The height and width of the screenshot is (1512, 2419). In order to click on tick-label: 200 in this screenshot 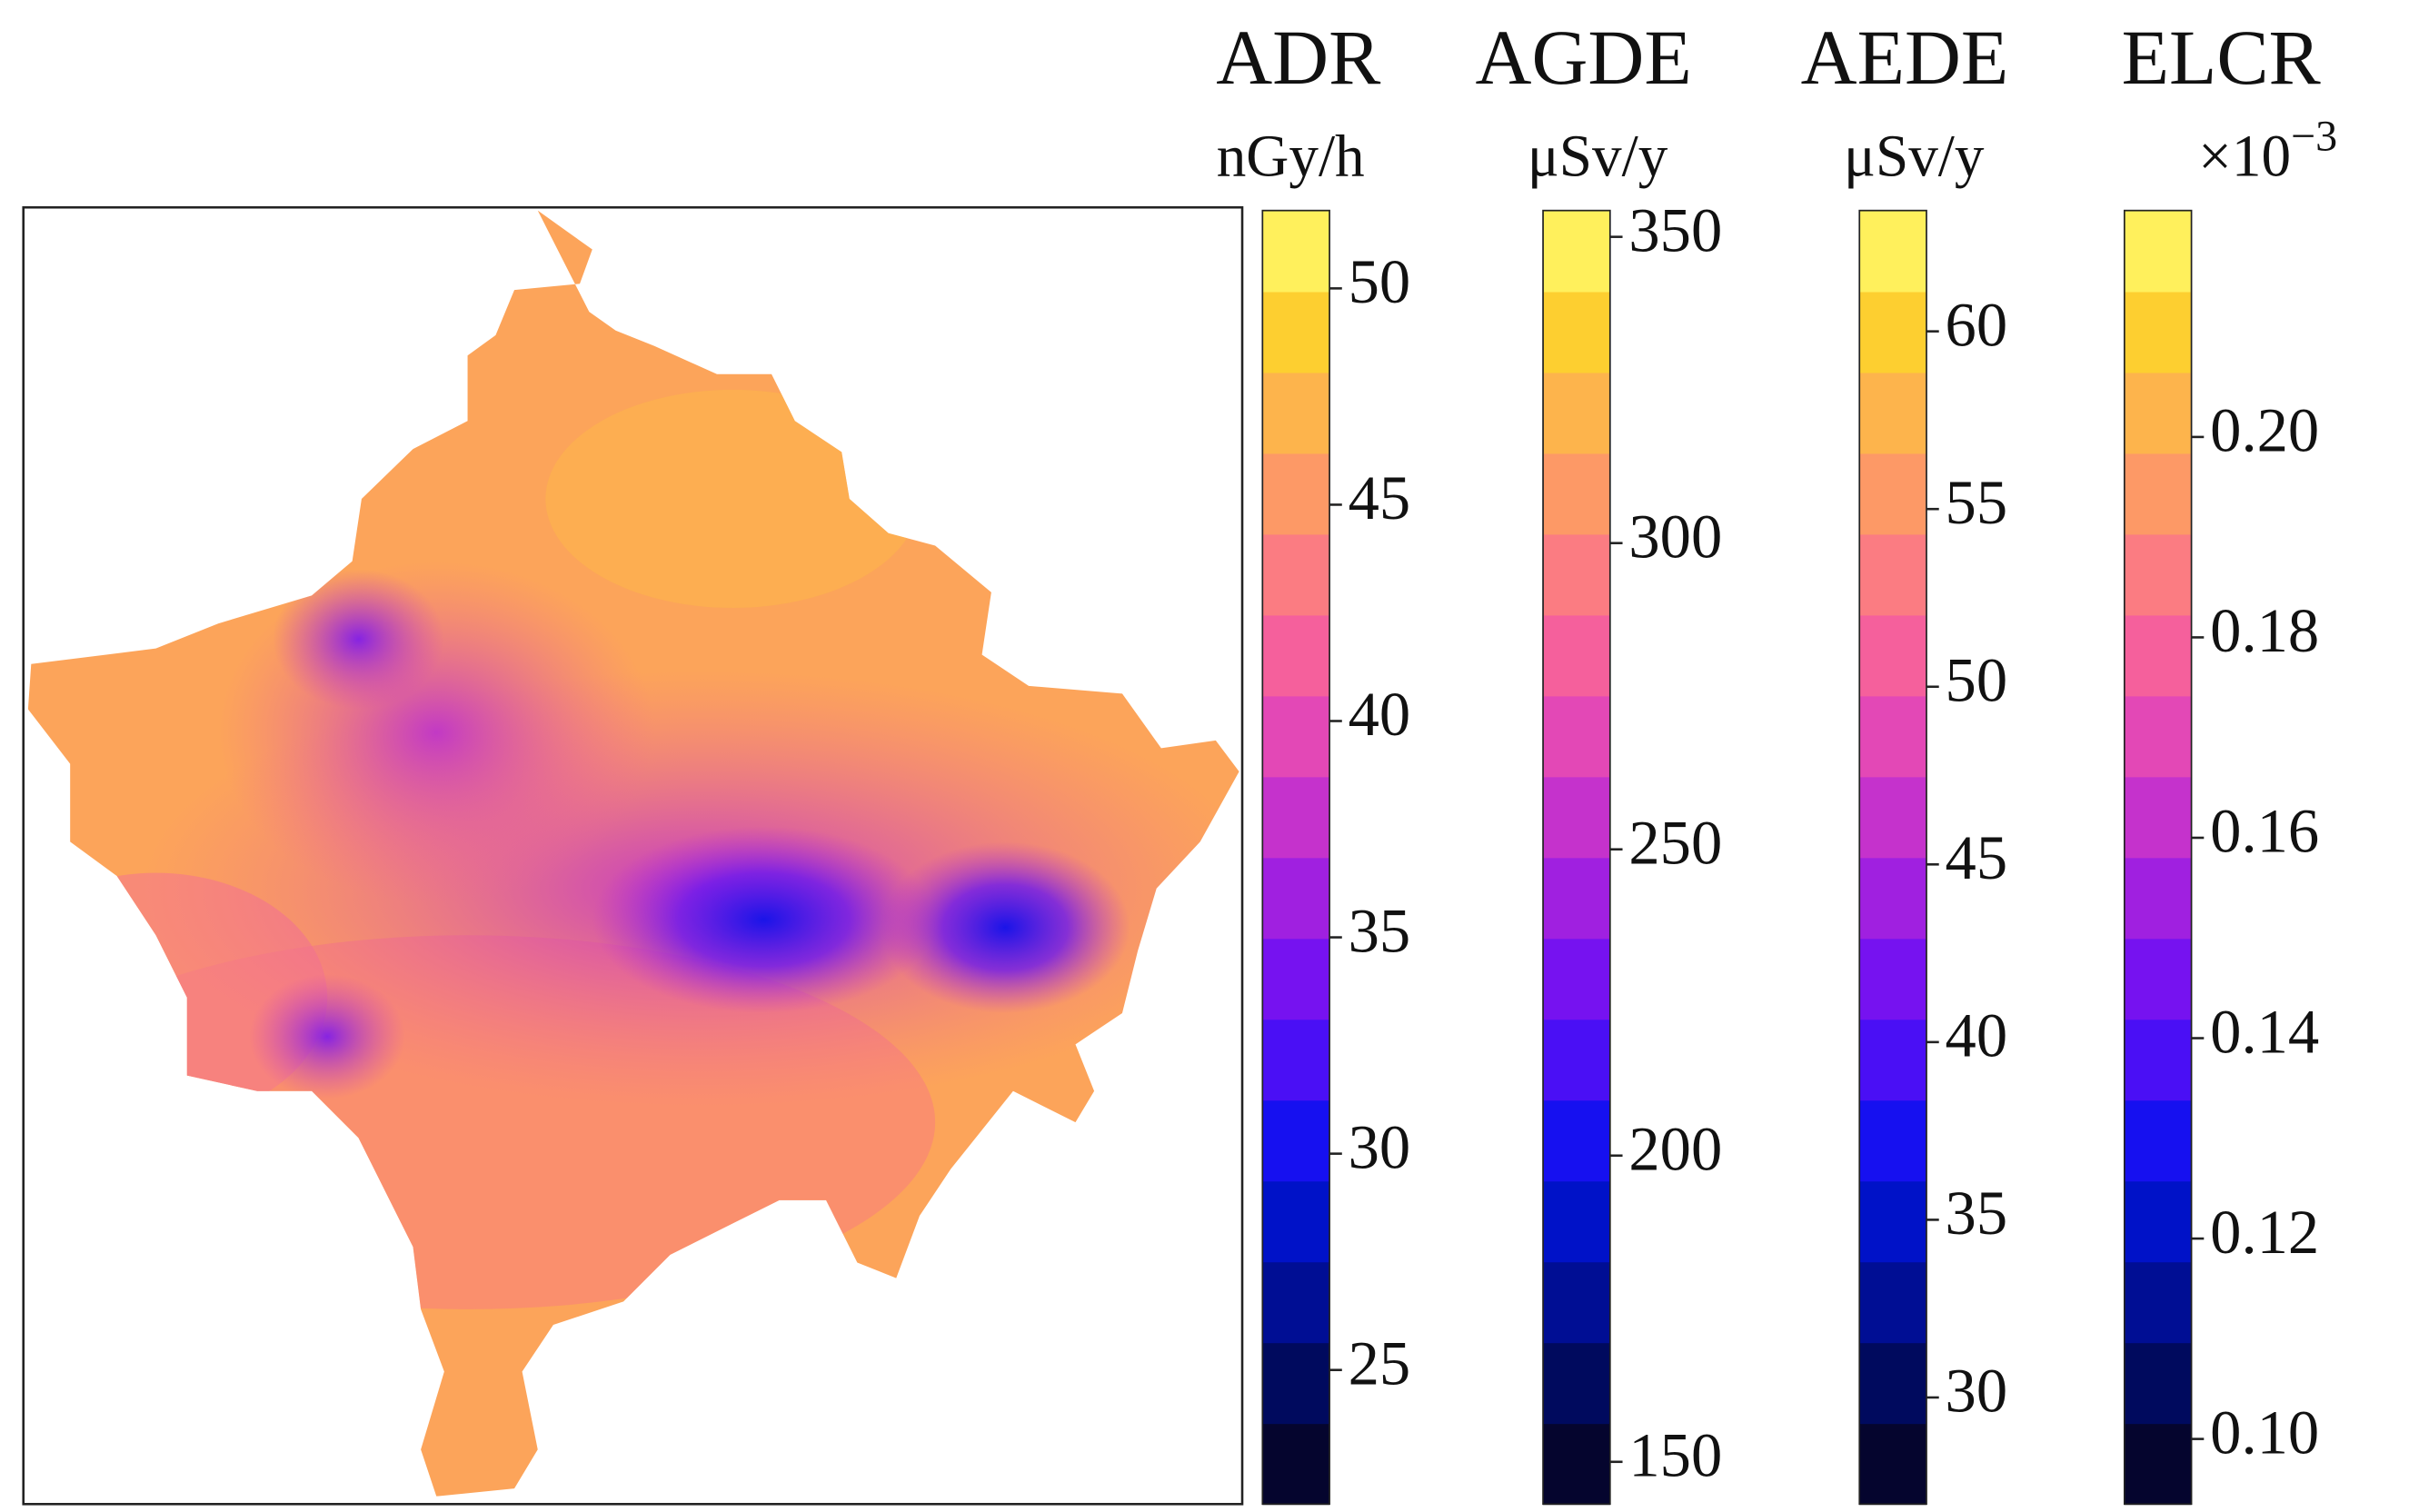, I will do `click(1675, 1149)`.